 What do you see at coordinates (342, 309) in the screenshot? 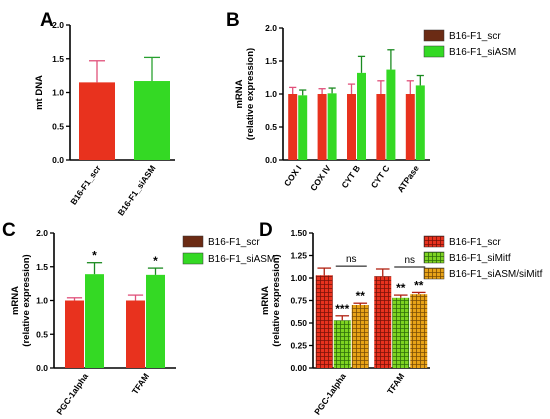
I see `significance-label: ***` at bounding box center [342, 309].